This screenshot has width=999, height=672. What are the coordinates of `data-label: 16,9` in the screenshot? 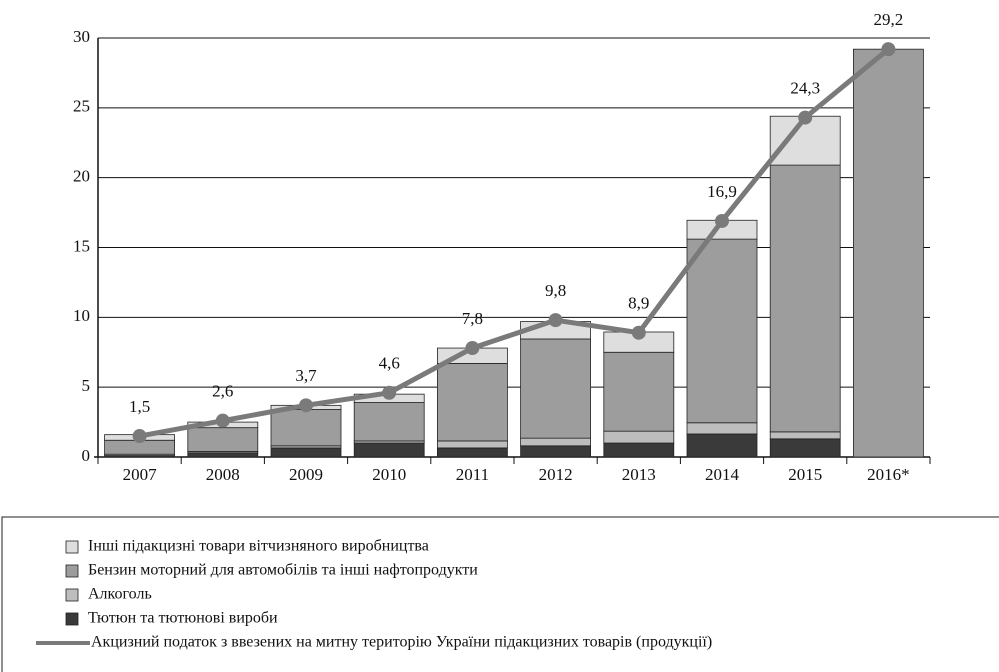 It's located at (722, 191).